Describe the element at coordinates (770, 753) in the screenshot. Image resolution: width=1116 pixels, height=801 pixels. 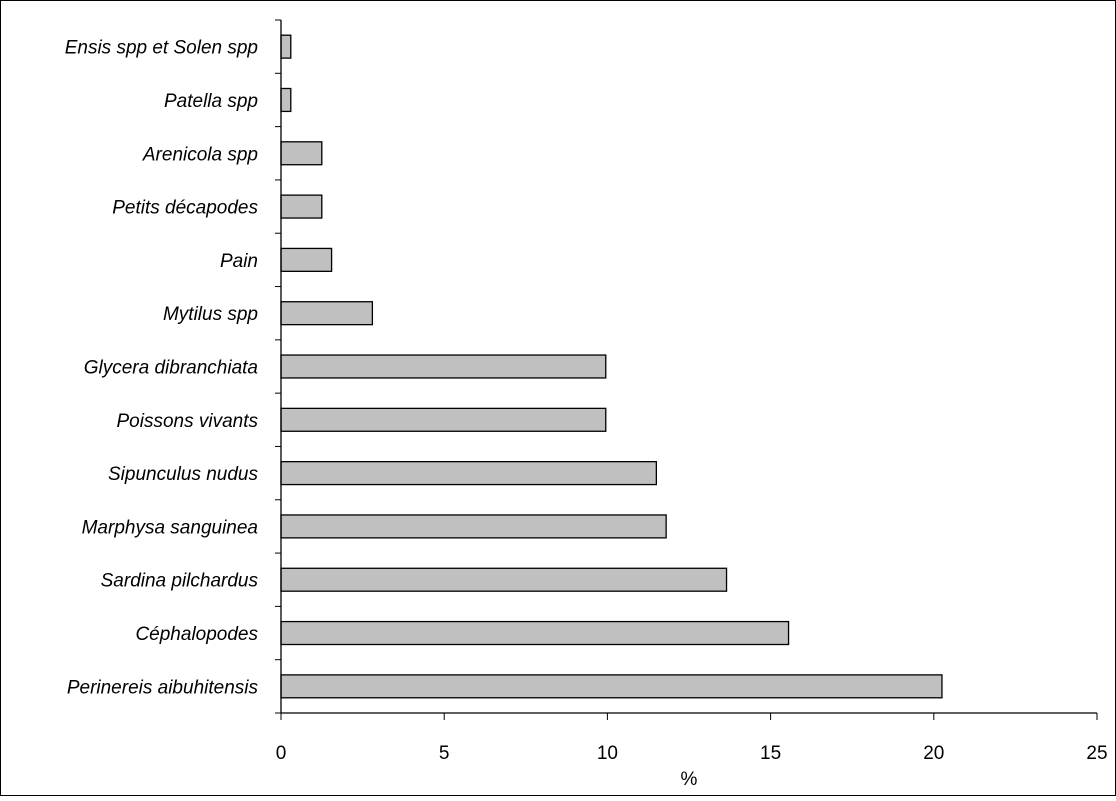
I see `x-tick-label: 15` at that location.